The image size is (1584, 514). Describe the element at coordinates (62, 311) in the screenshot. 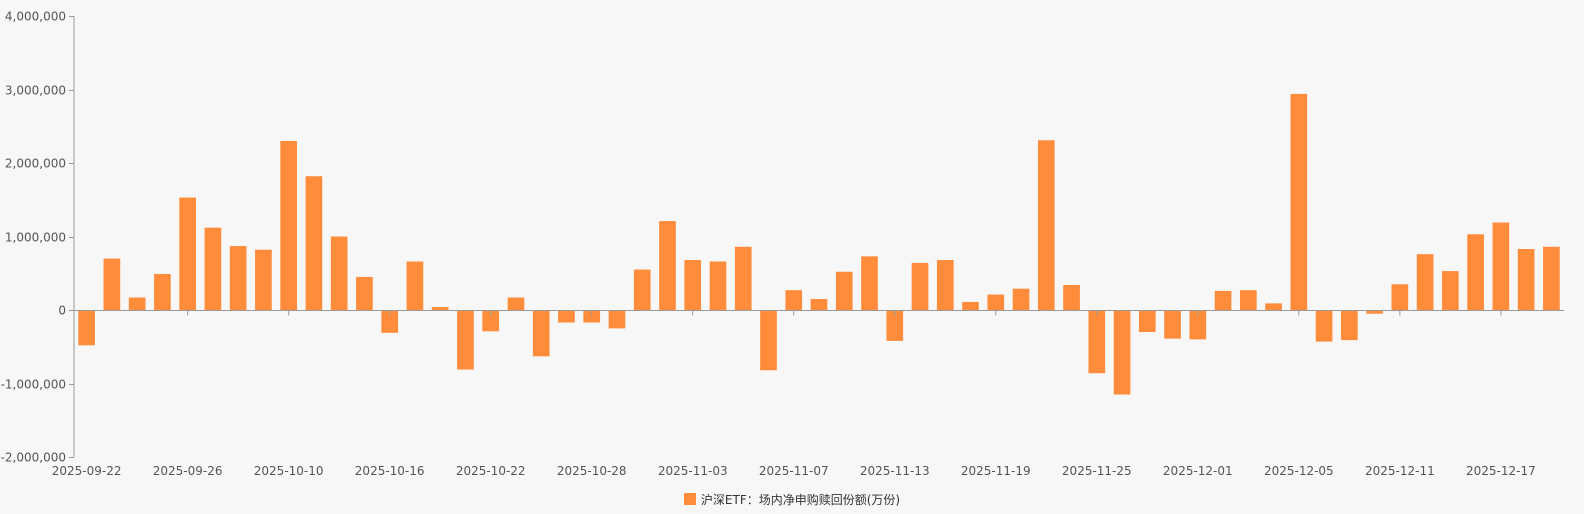

I see `y-tick-label: 0` at that location.